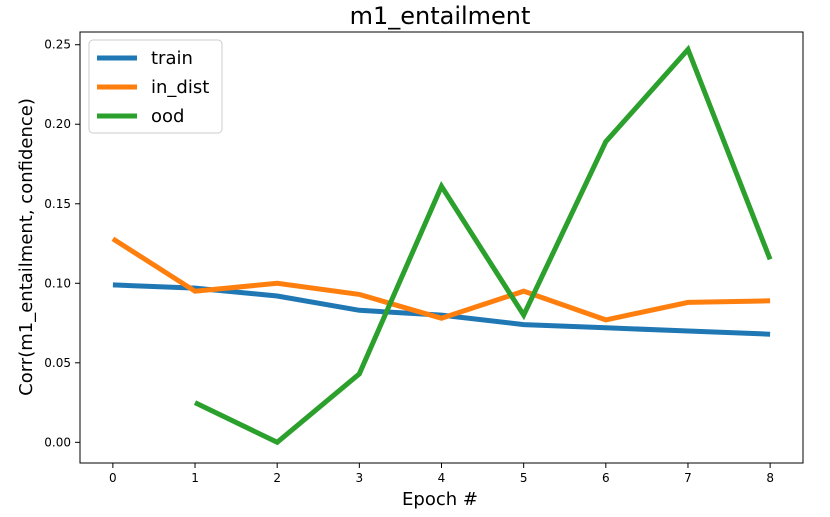  What do you see at coordinates (167, 116) in the screenshot?
I see `legend-label-ood: ood` at bounding box center [167, 116].